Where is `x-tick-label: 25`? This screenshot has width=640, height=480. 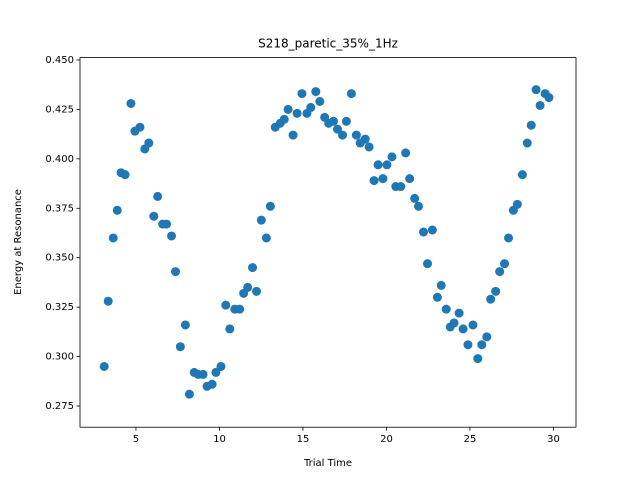
x-tick-label: 25 is located at coordinates (470, 439).